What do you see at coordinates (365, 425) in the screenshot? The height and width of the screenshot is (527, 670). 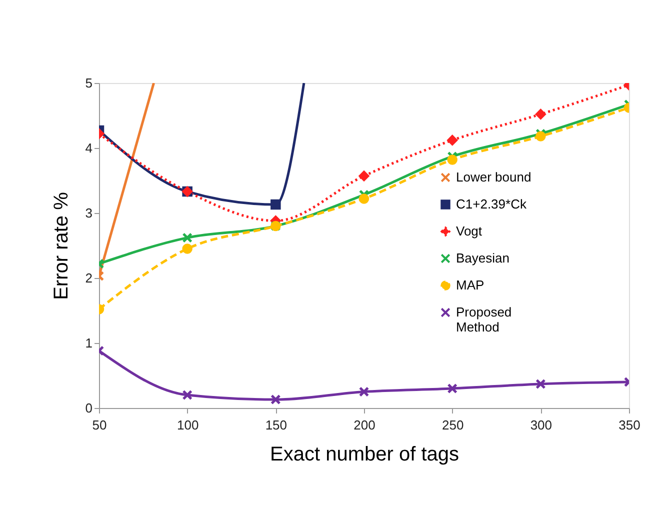 I see `x-tick-label: 200` at bounding box center [365, 425].